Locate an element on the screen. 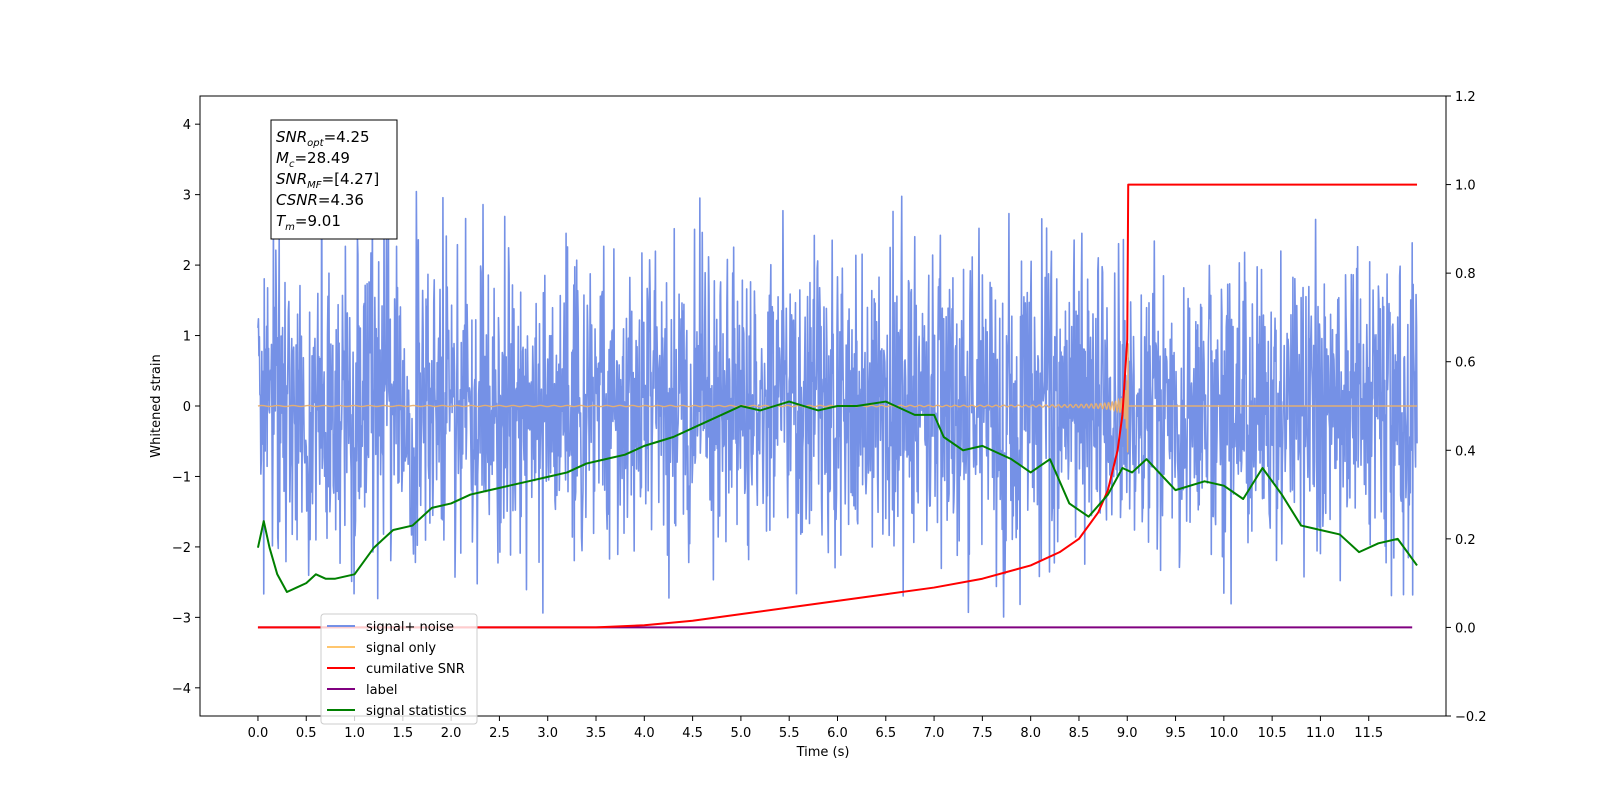 Image resolution: width=1600 pixels, height=800 pixels. annotation-line: SNRMF=[4.27] is located at coordinates (327, 180).